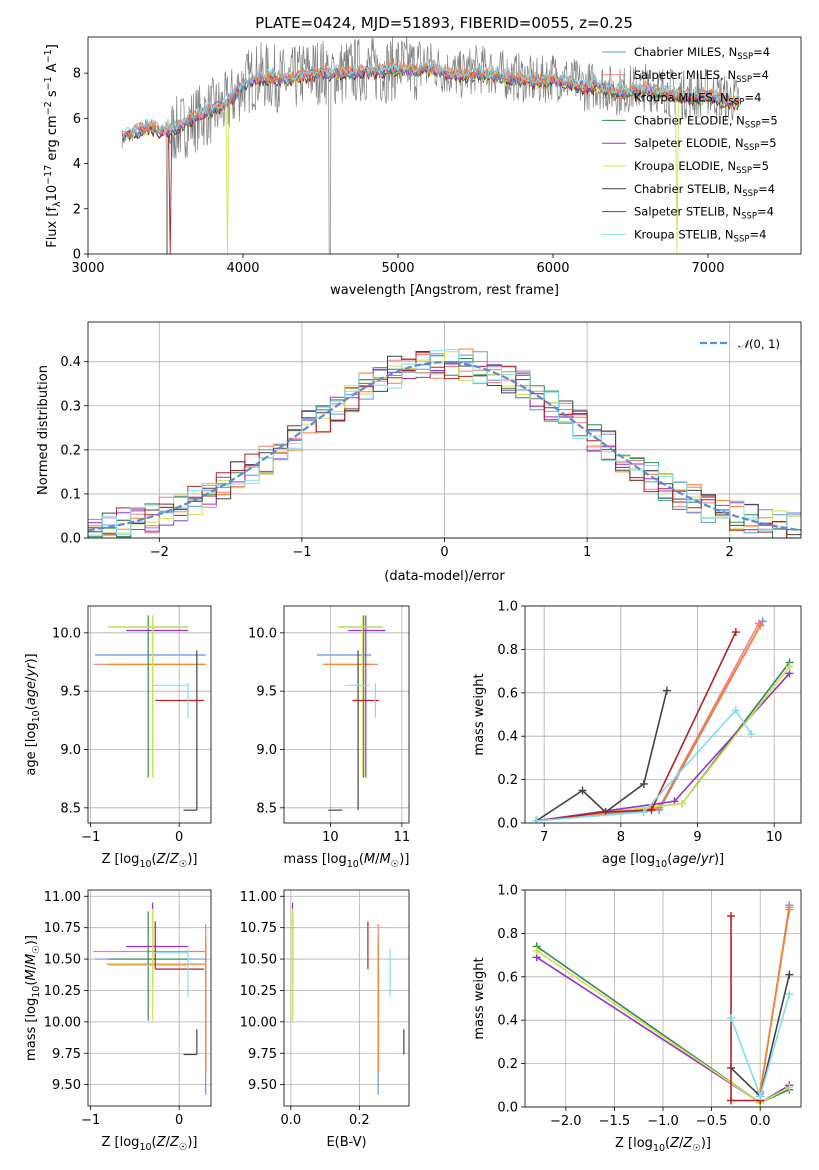 This screenshot has height=1170, width=819. I want to click on x-tick-label: −1, so click(90, 1120).